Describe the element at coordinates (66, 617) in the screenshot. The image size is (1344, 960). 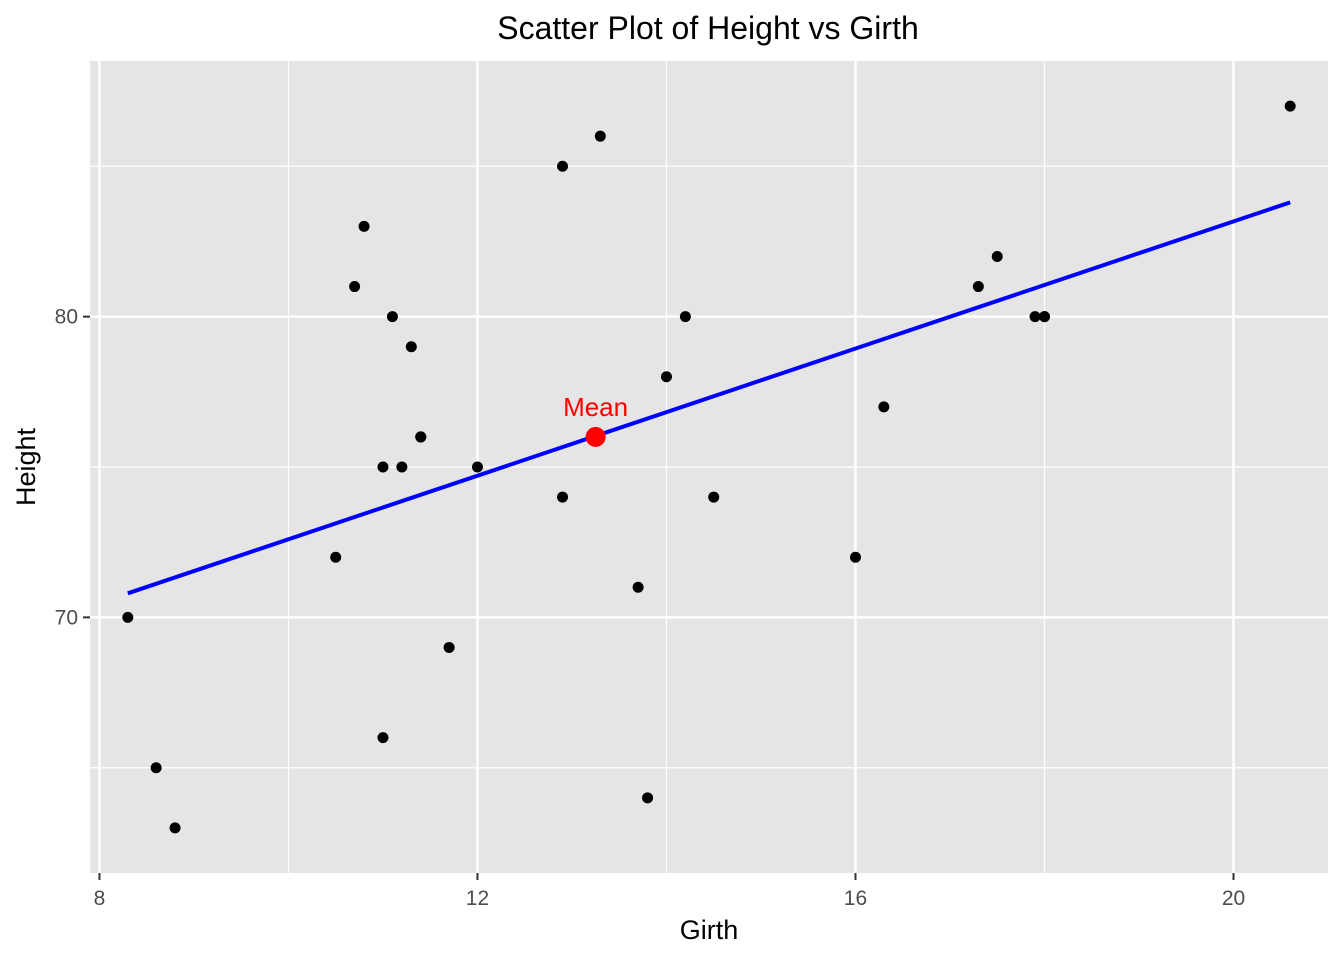
I see `y-tick-label: 70` at that location.